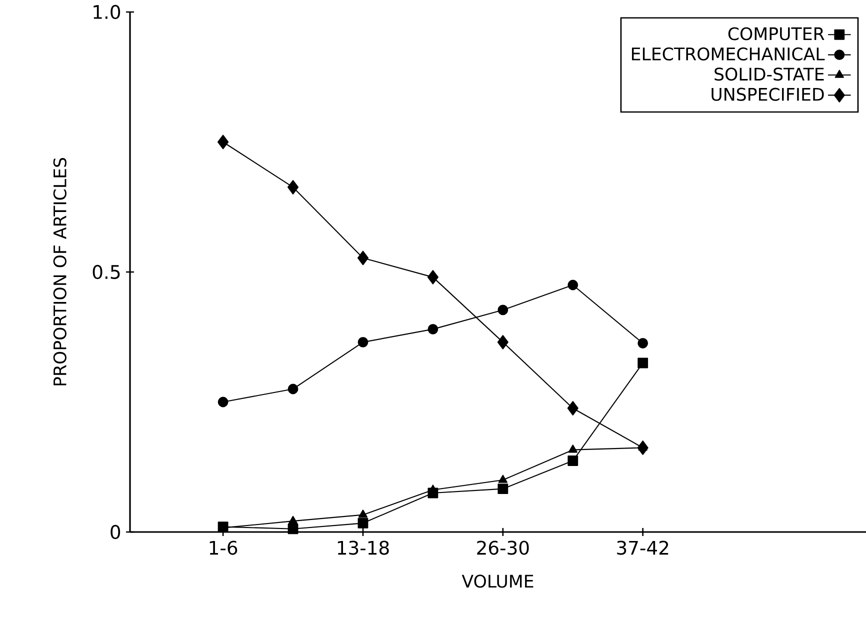  I want to click on x-tick-label: 13-18, so click(363, 547).